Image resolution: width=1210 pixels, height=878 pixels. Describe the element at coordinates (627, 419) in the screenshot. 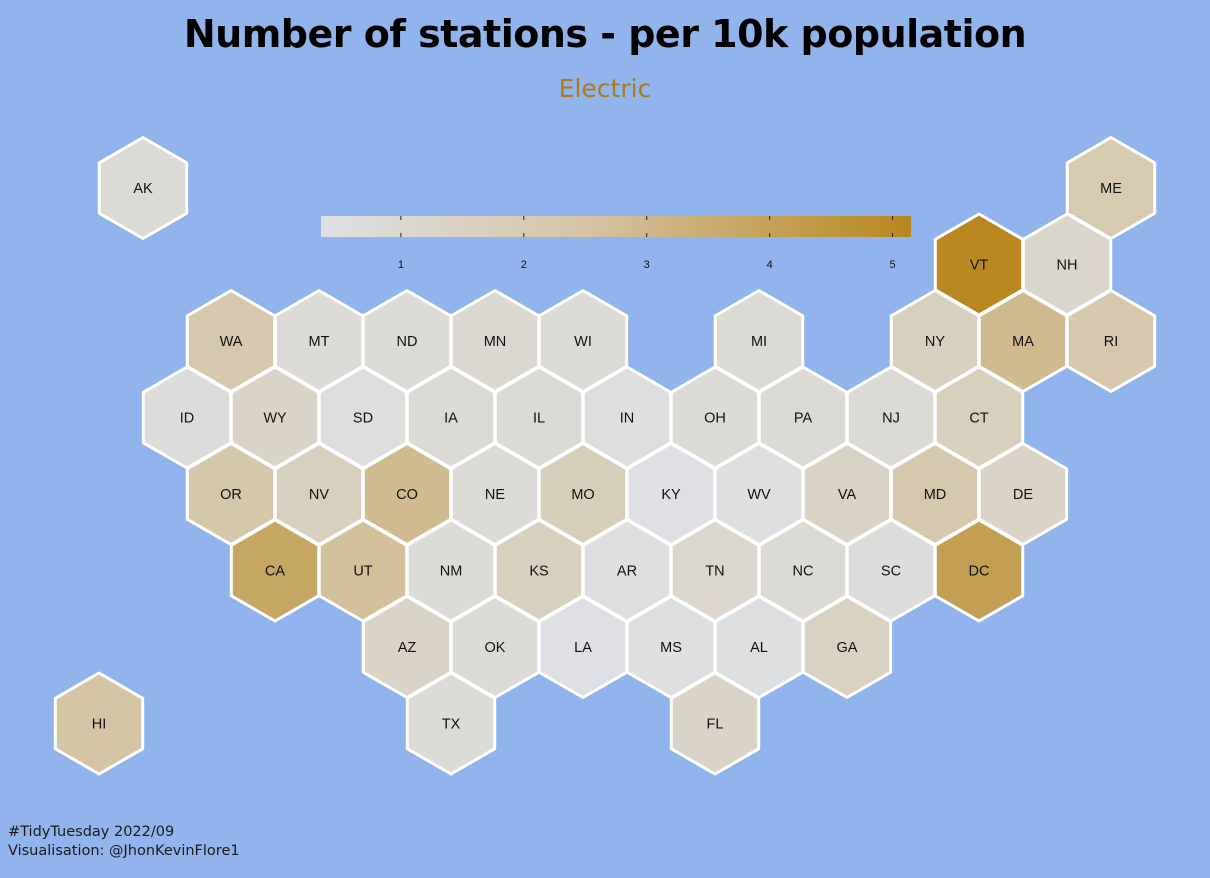

I see `state-label: IN` at that location.